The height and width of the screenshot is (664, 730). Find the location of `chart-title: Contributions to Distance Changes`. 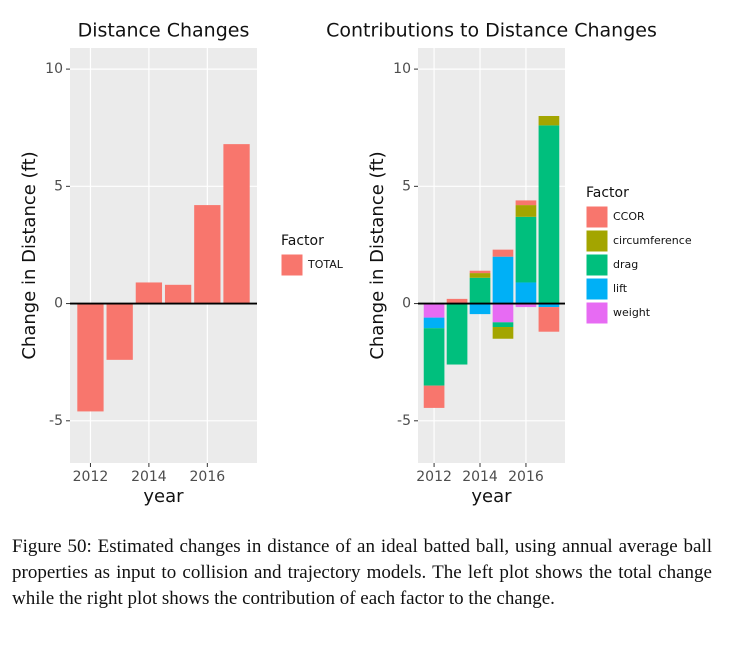

chart-title: Contributions to Distance Changes is located at coordinates (491, 31).